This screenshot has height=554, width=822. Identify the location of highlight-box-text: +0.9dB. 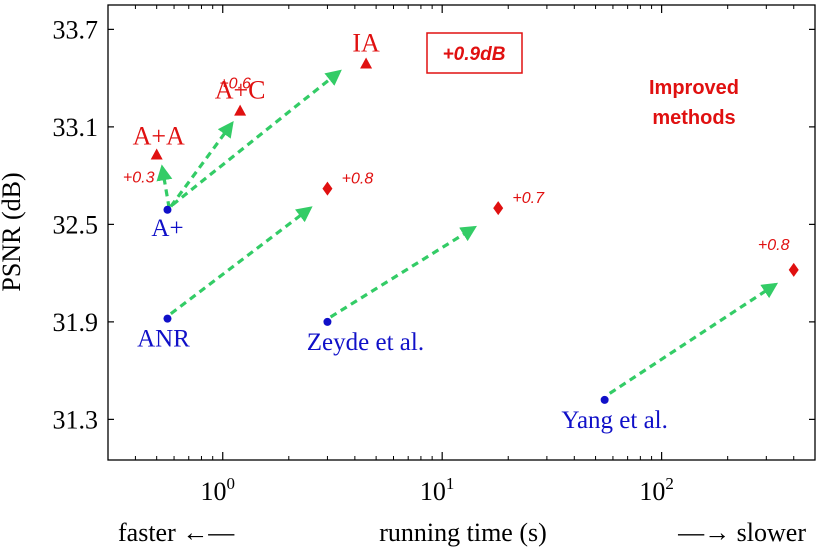
(474, 54).